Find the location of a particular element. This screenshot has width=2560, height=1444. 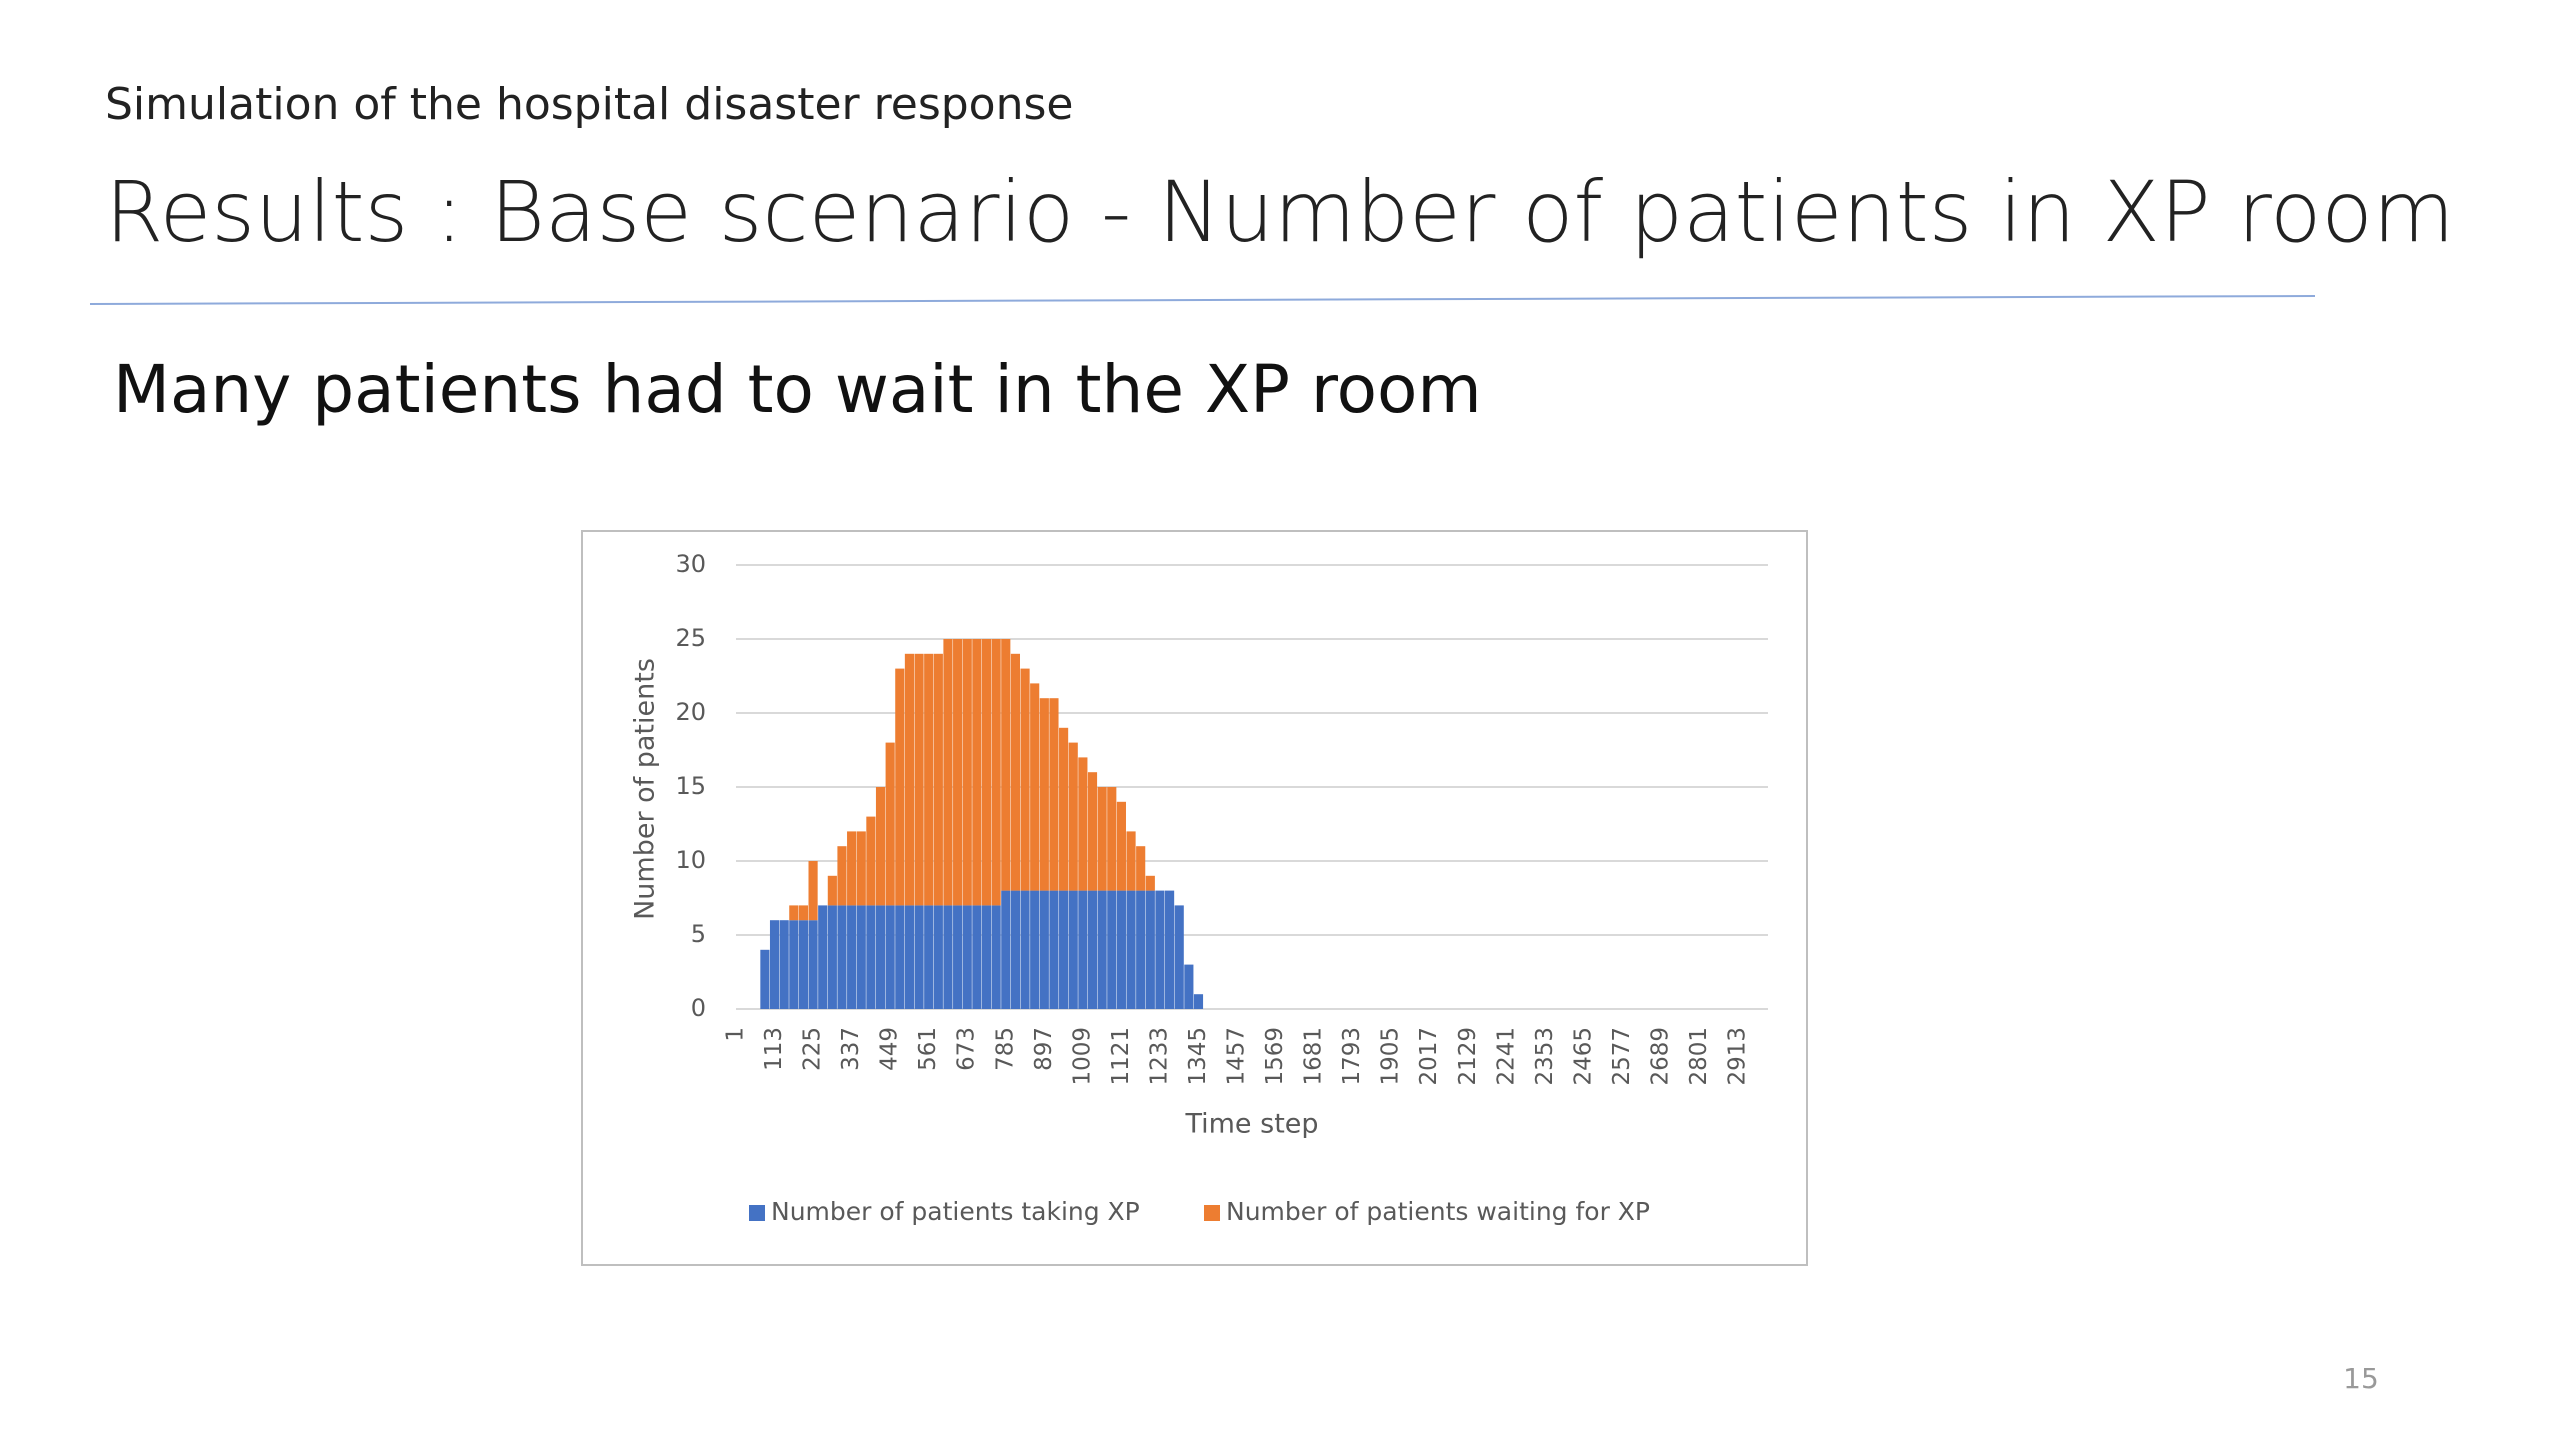

x-tick-label: 2129 is located at coordinates (1468, 1056).